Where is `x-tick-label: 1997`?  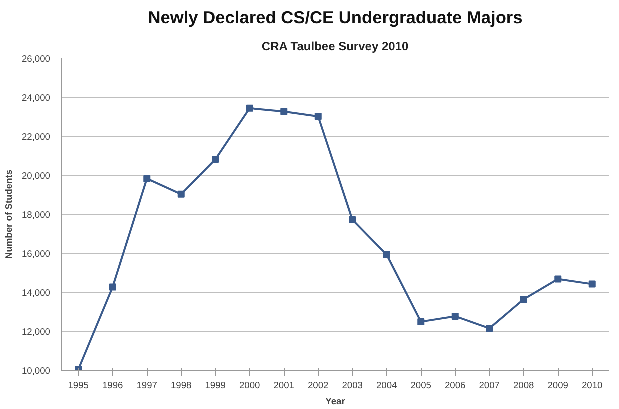
x-tick-label: 1997 is located at coordinates (147, 385).